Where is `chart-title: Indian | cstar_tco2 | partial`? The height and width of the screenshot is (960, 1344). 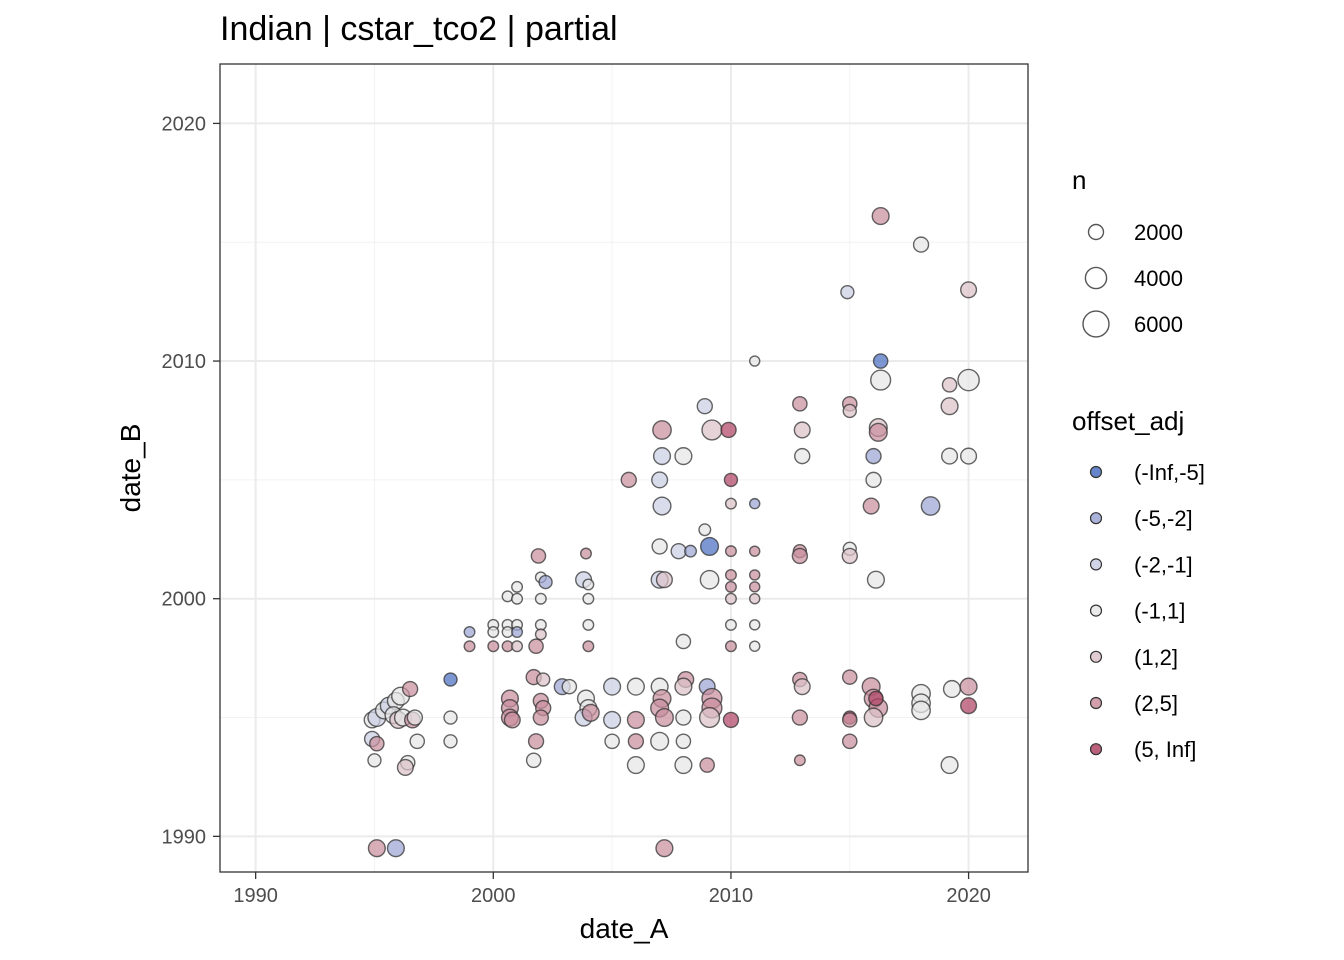 chart-title: Indian | cstar_tco2 | partial is located at coordinates (419, 29).